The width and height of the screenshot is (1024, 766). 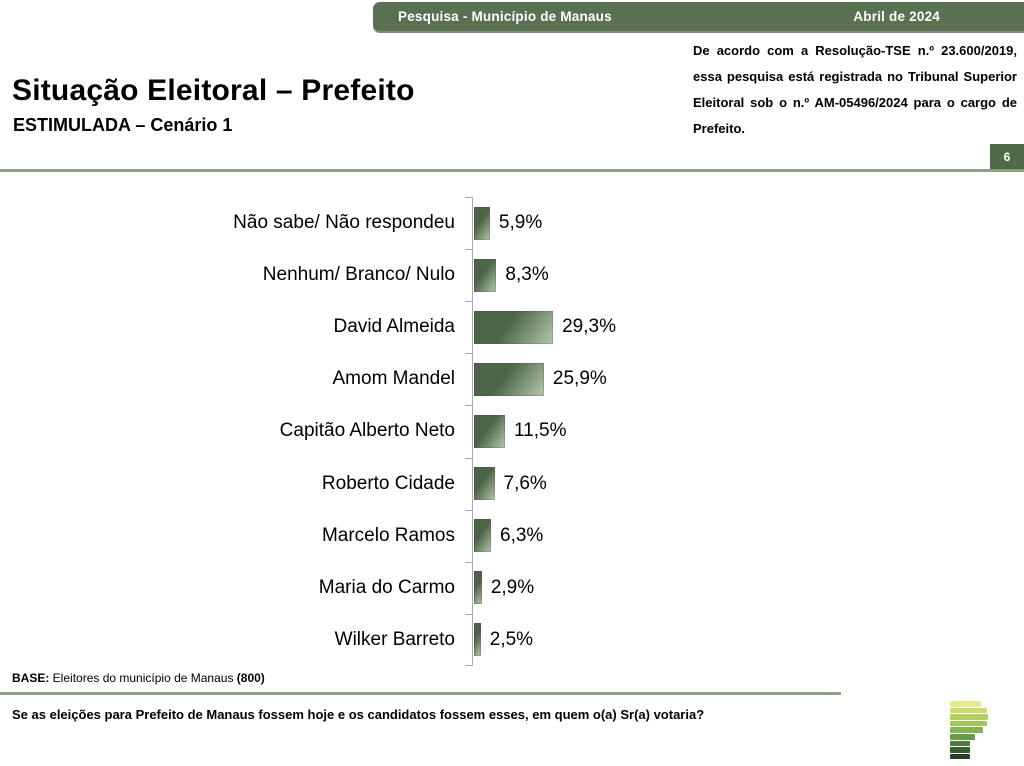 What do you see at coordinates (896, 16) in the screenshot?
I see `banner-date: Abril de 2024` at bounding box center [896, 16].